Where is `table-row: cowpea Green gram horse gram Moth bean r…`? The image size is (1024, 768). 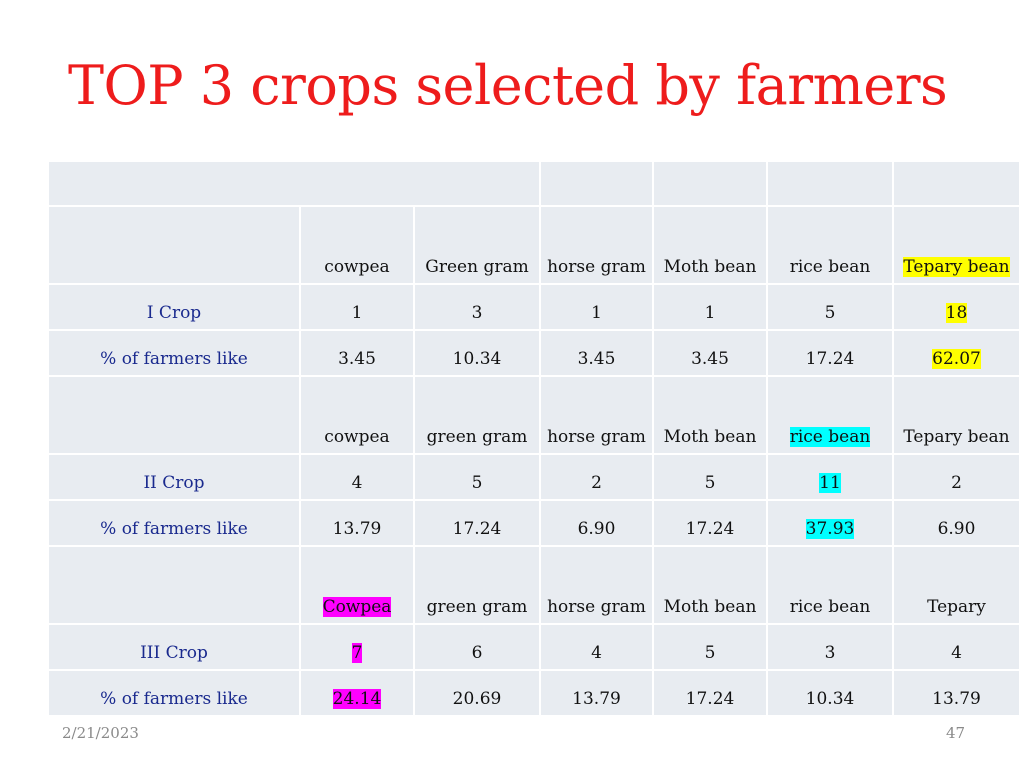
table-row: cowpea Green gram horse gram Moth bean r… is located at coordinates (534, 245).